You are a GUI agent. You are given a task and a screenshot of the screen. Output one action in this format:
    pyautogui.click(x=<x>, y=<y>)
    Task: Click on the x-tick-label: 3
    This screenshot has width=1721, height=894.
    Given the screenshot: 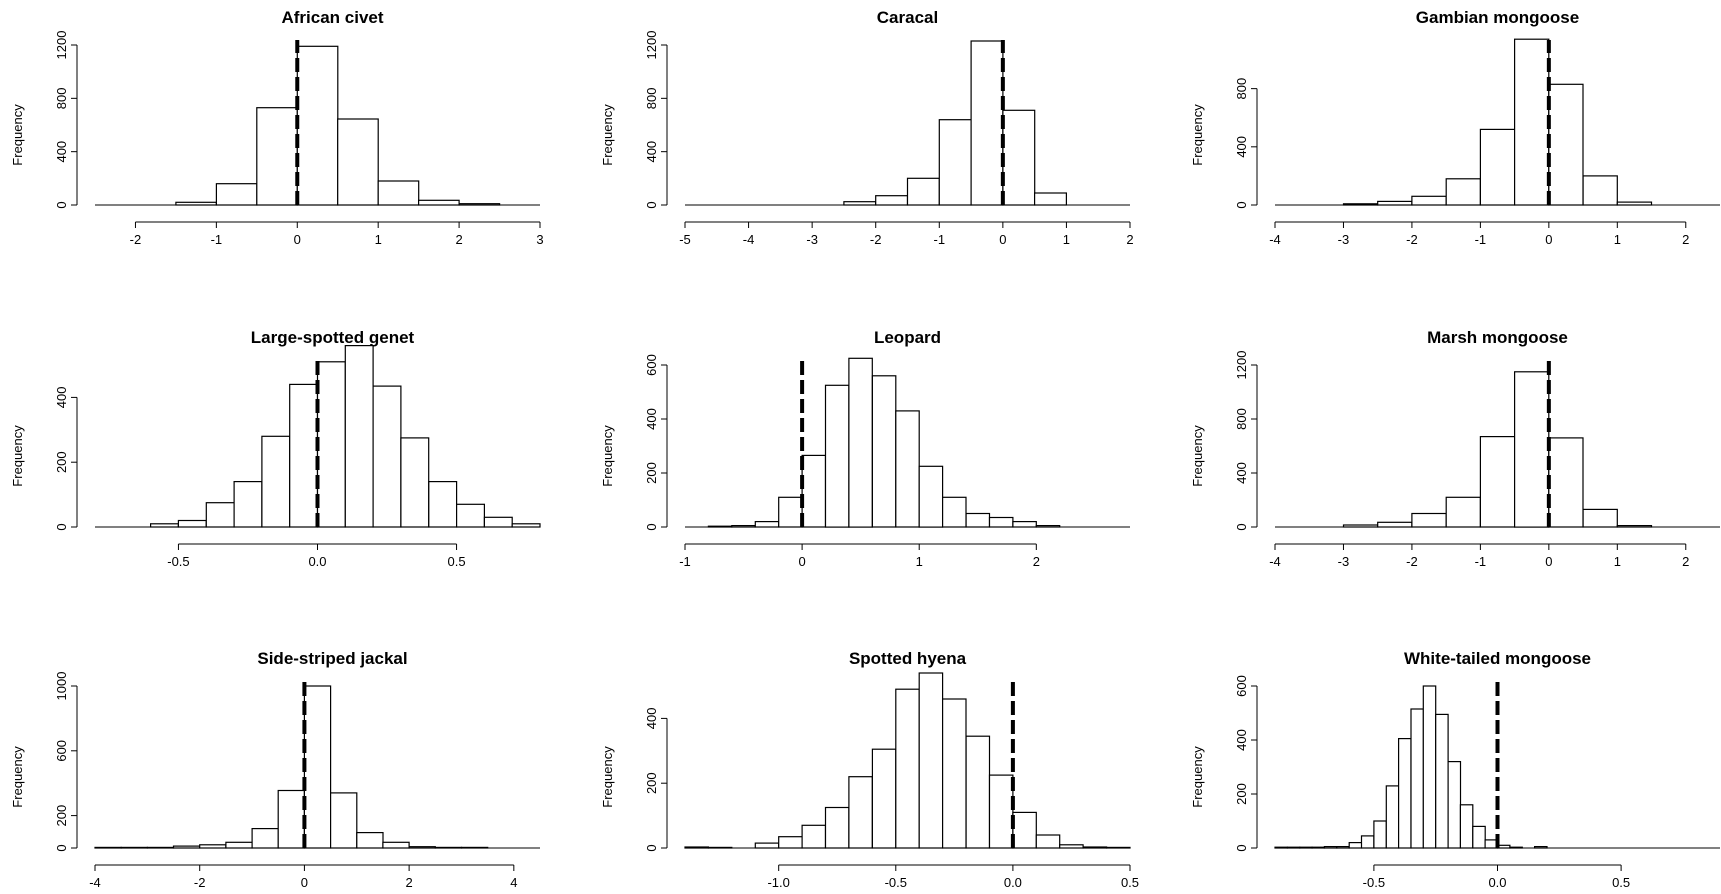 What is the action you would take?
    pyautogui.click(x=539, y=239)
    